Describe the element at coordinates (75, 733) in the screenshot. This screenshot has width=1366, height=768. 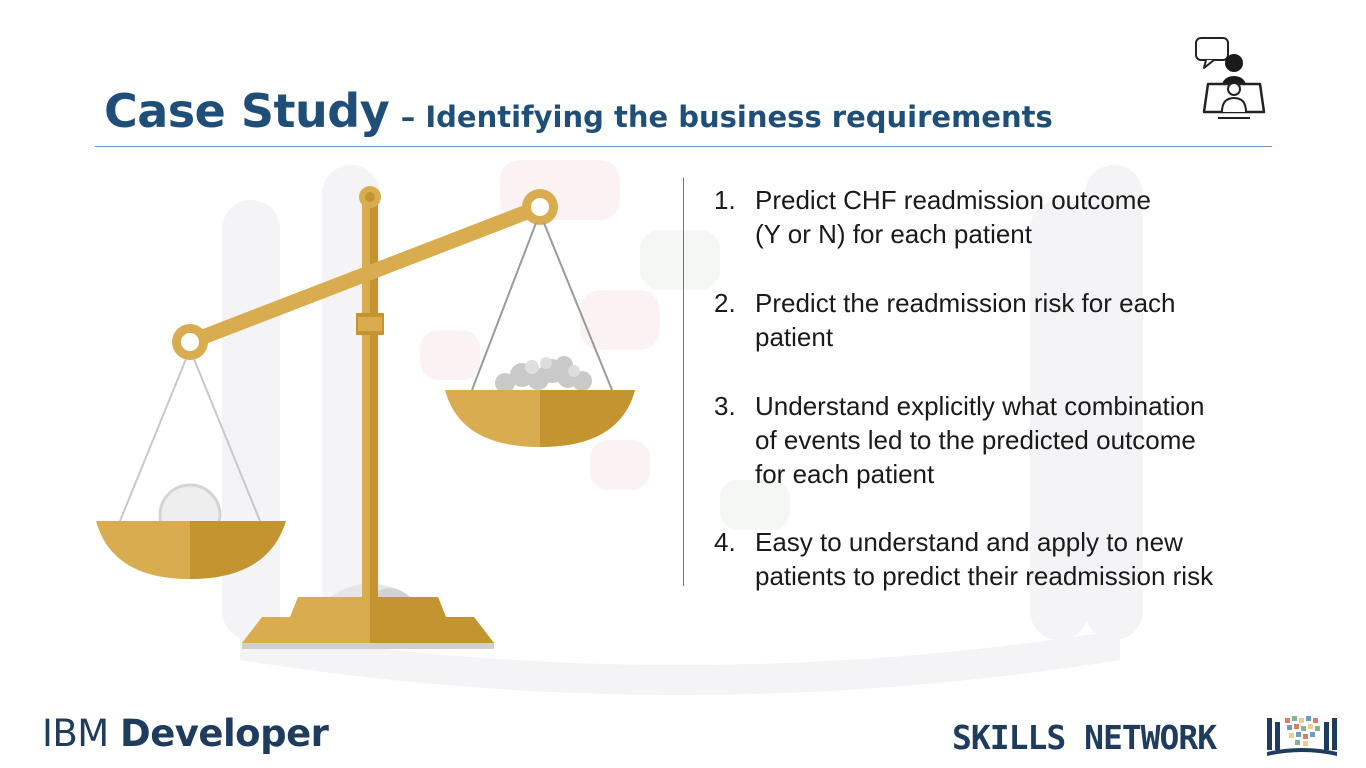
I see `brand-ibm: IBM` at that location.